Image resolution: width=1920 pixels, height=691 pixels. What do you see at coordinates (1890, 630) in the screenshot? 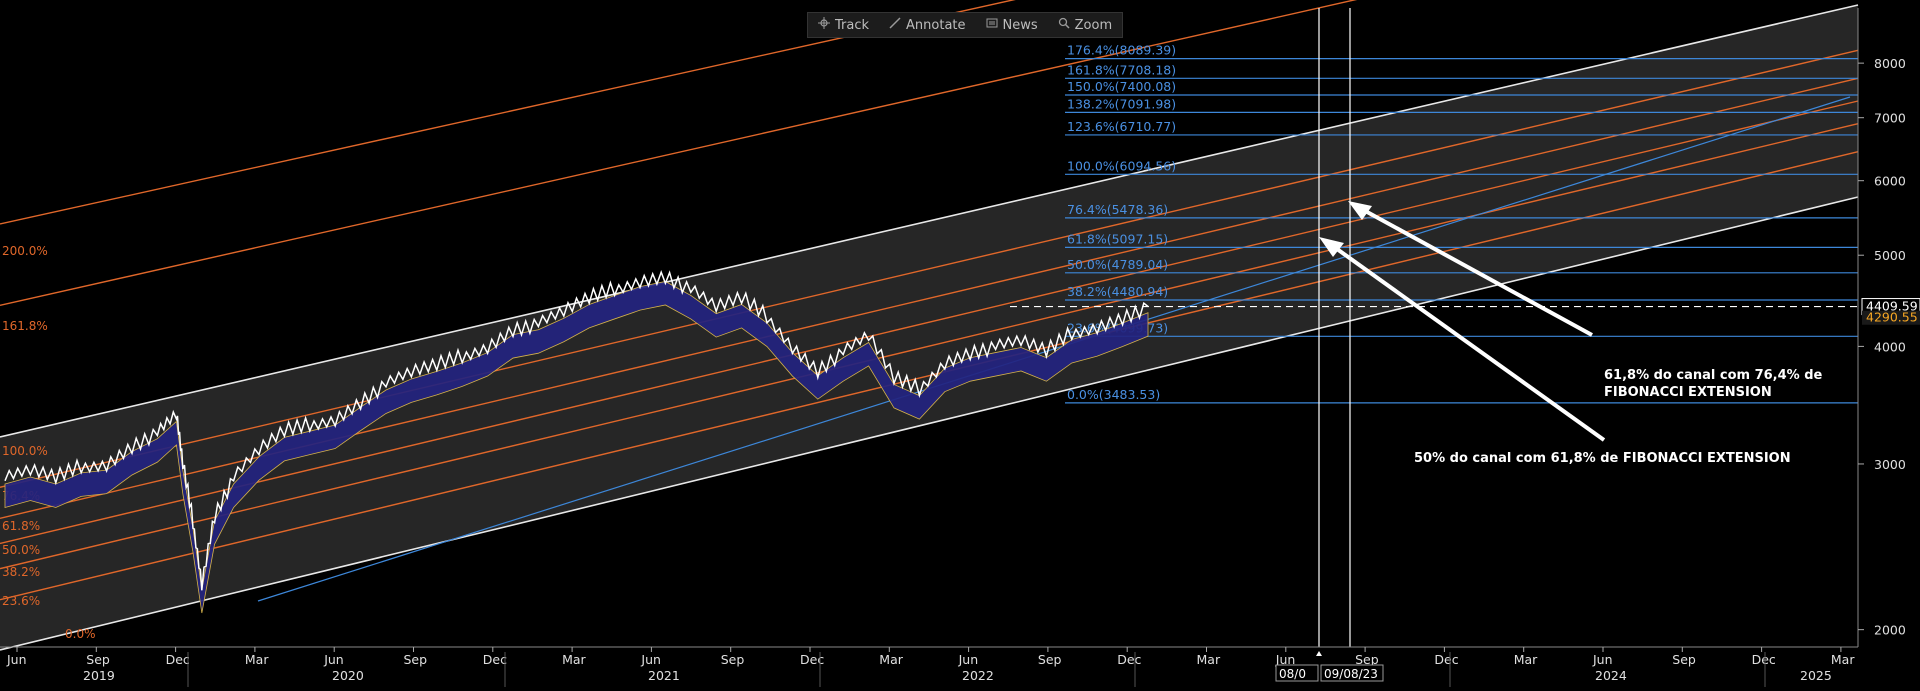
I see `price-axis-tick-label: 2000` at bounding box center [1890, 630].